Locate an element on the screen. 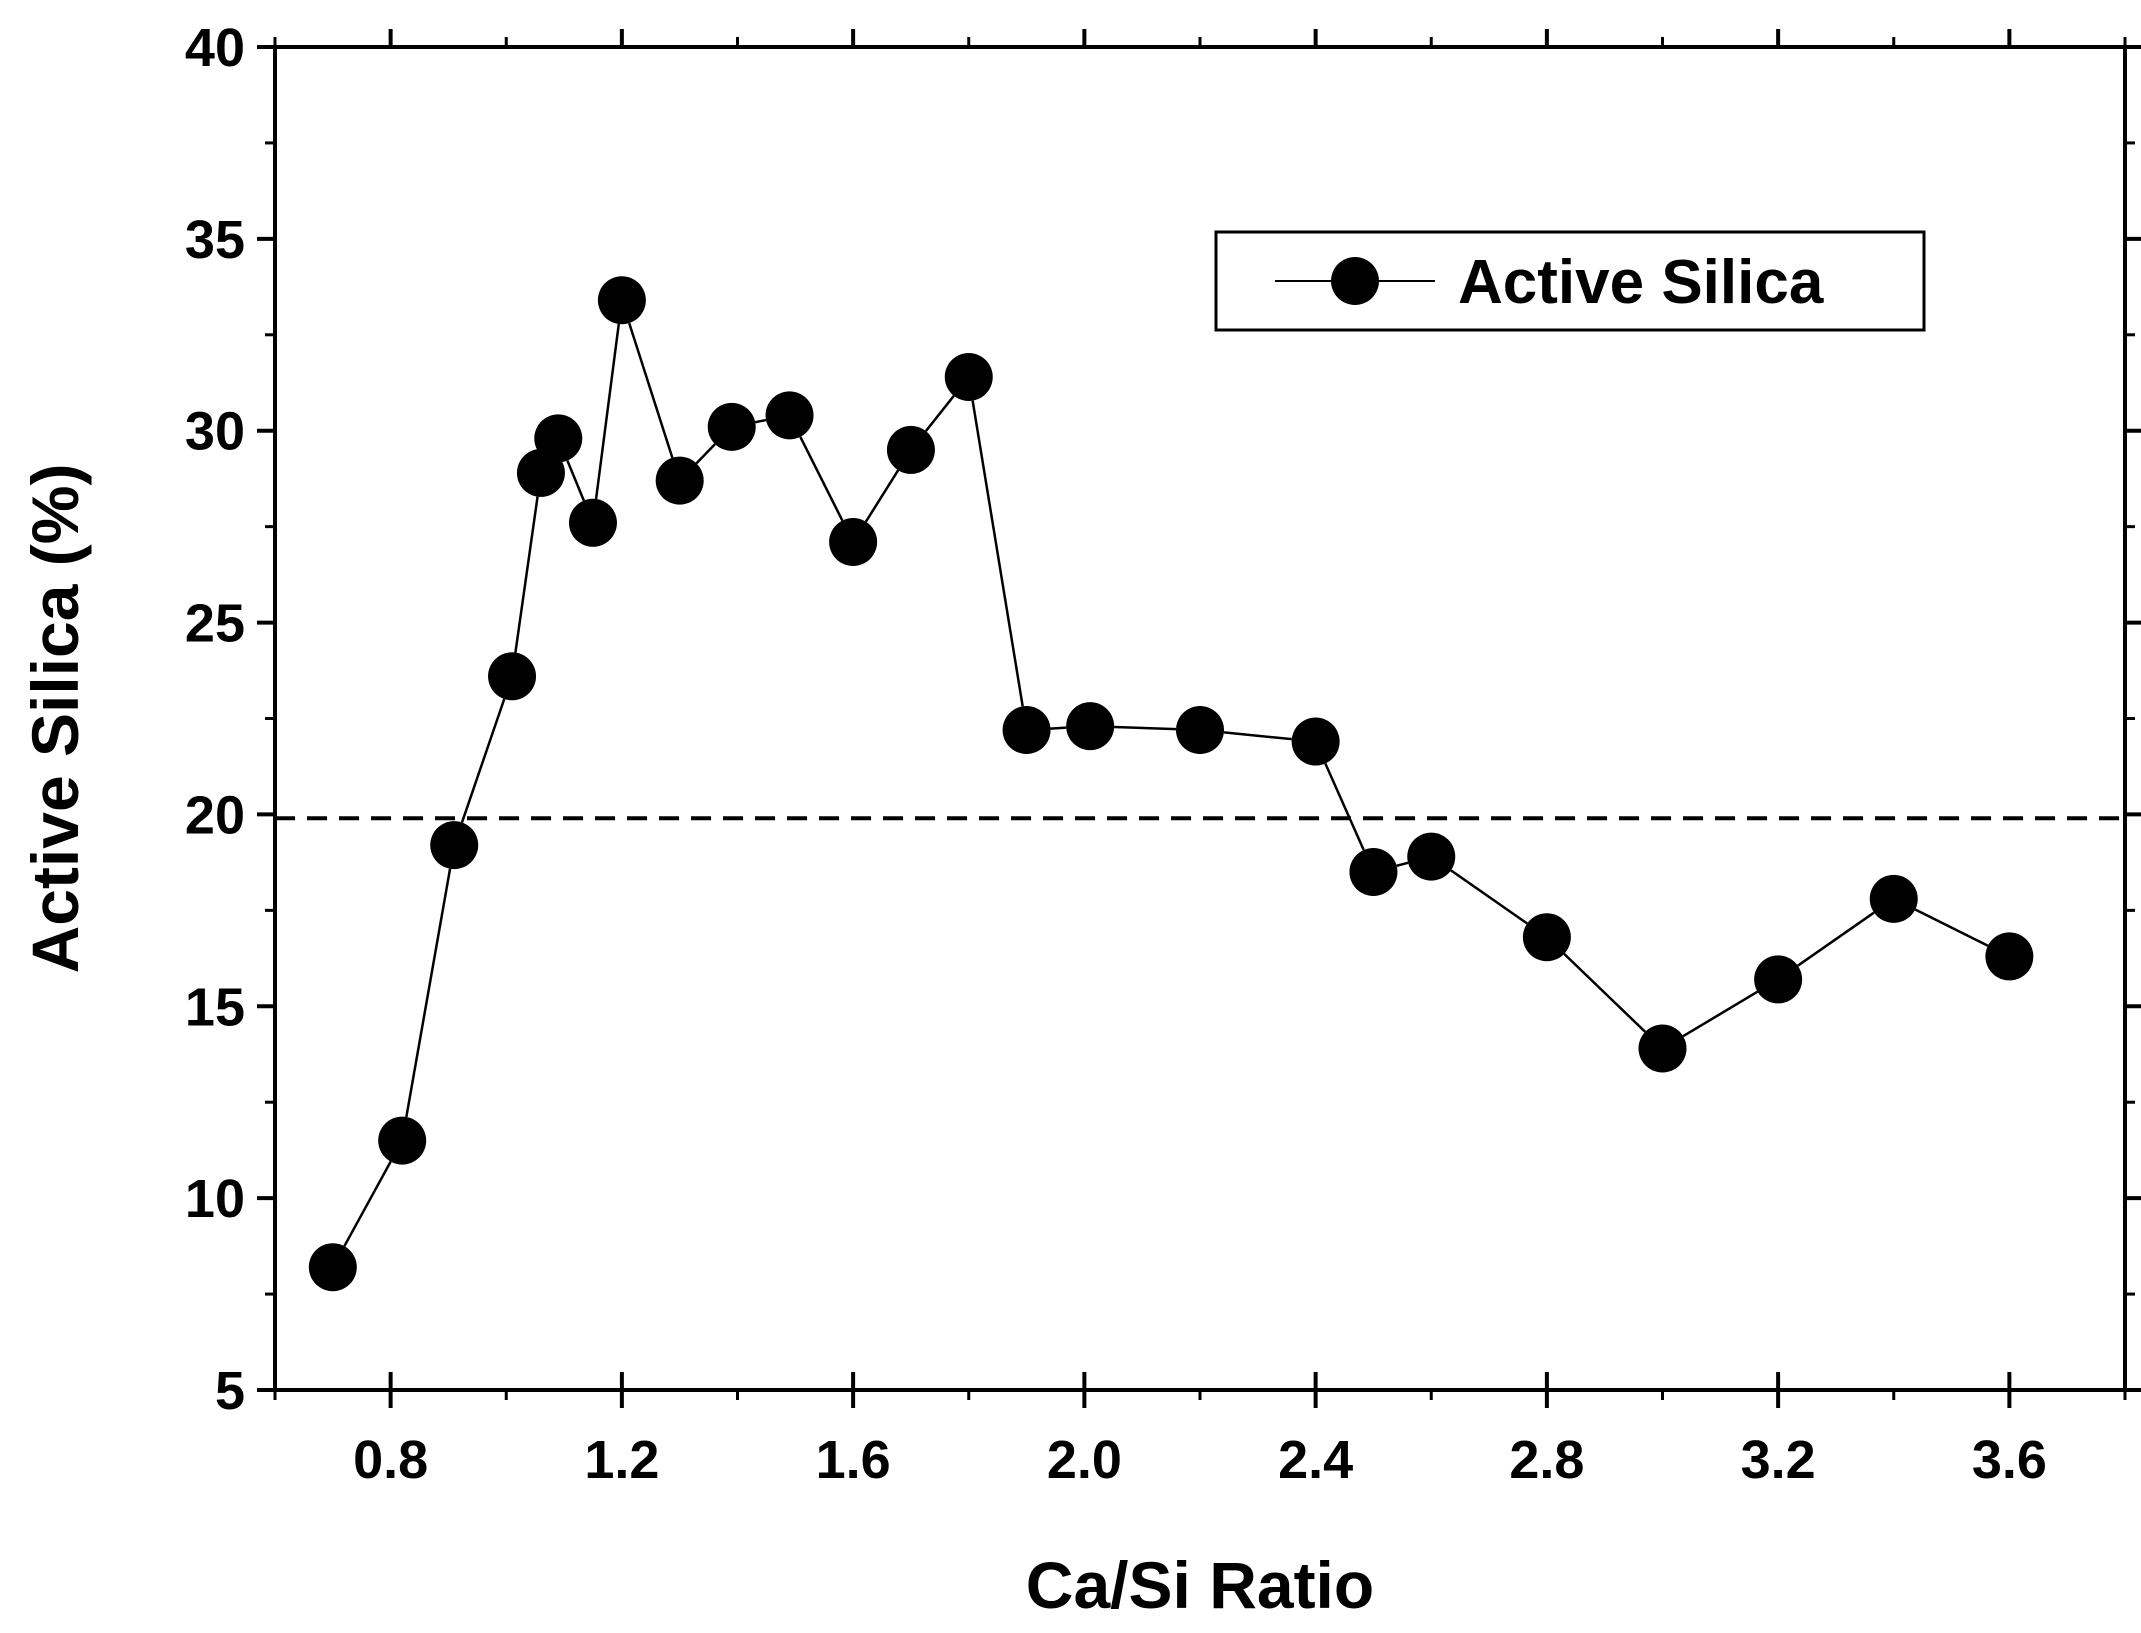 Image resolution: width=2141 pixels, height=1633 pixels. x-tick-label: 1.2 is located at coordinates (621, 1460).